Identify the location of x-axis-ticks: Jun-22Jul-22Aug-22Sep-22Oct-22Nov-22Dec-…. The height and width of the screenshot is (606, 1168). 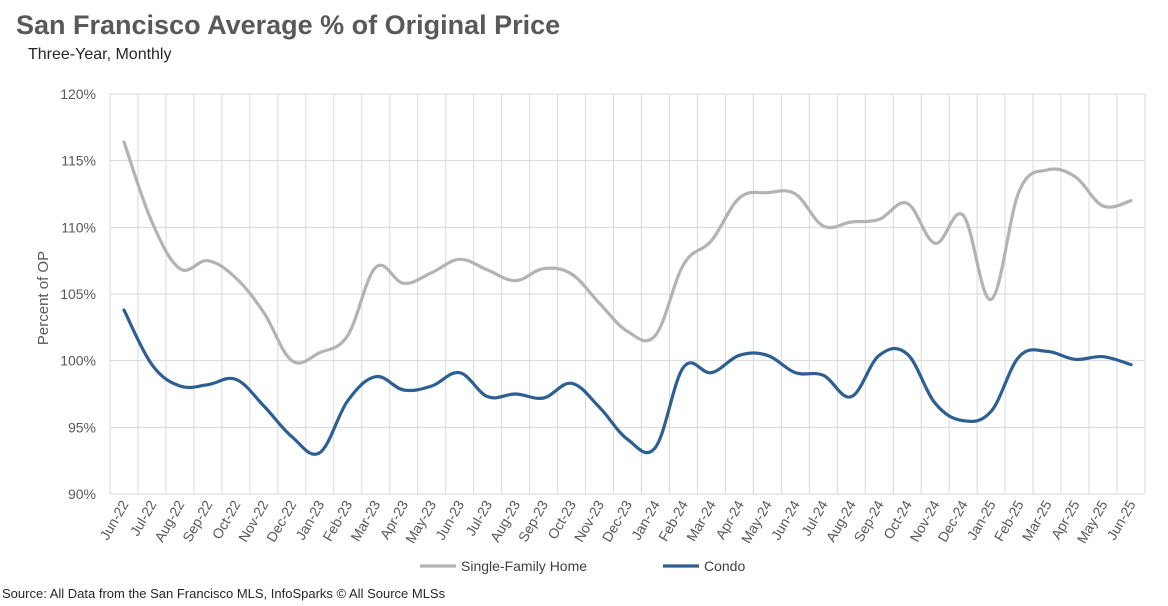
(617, 521).